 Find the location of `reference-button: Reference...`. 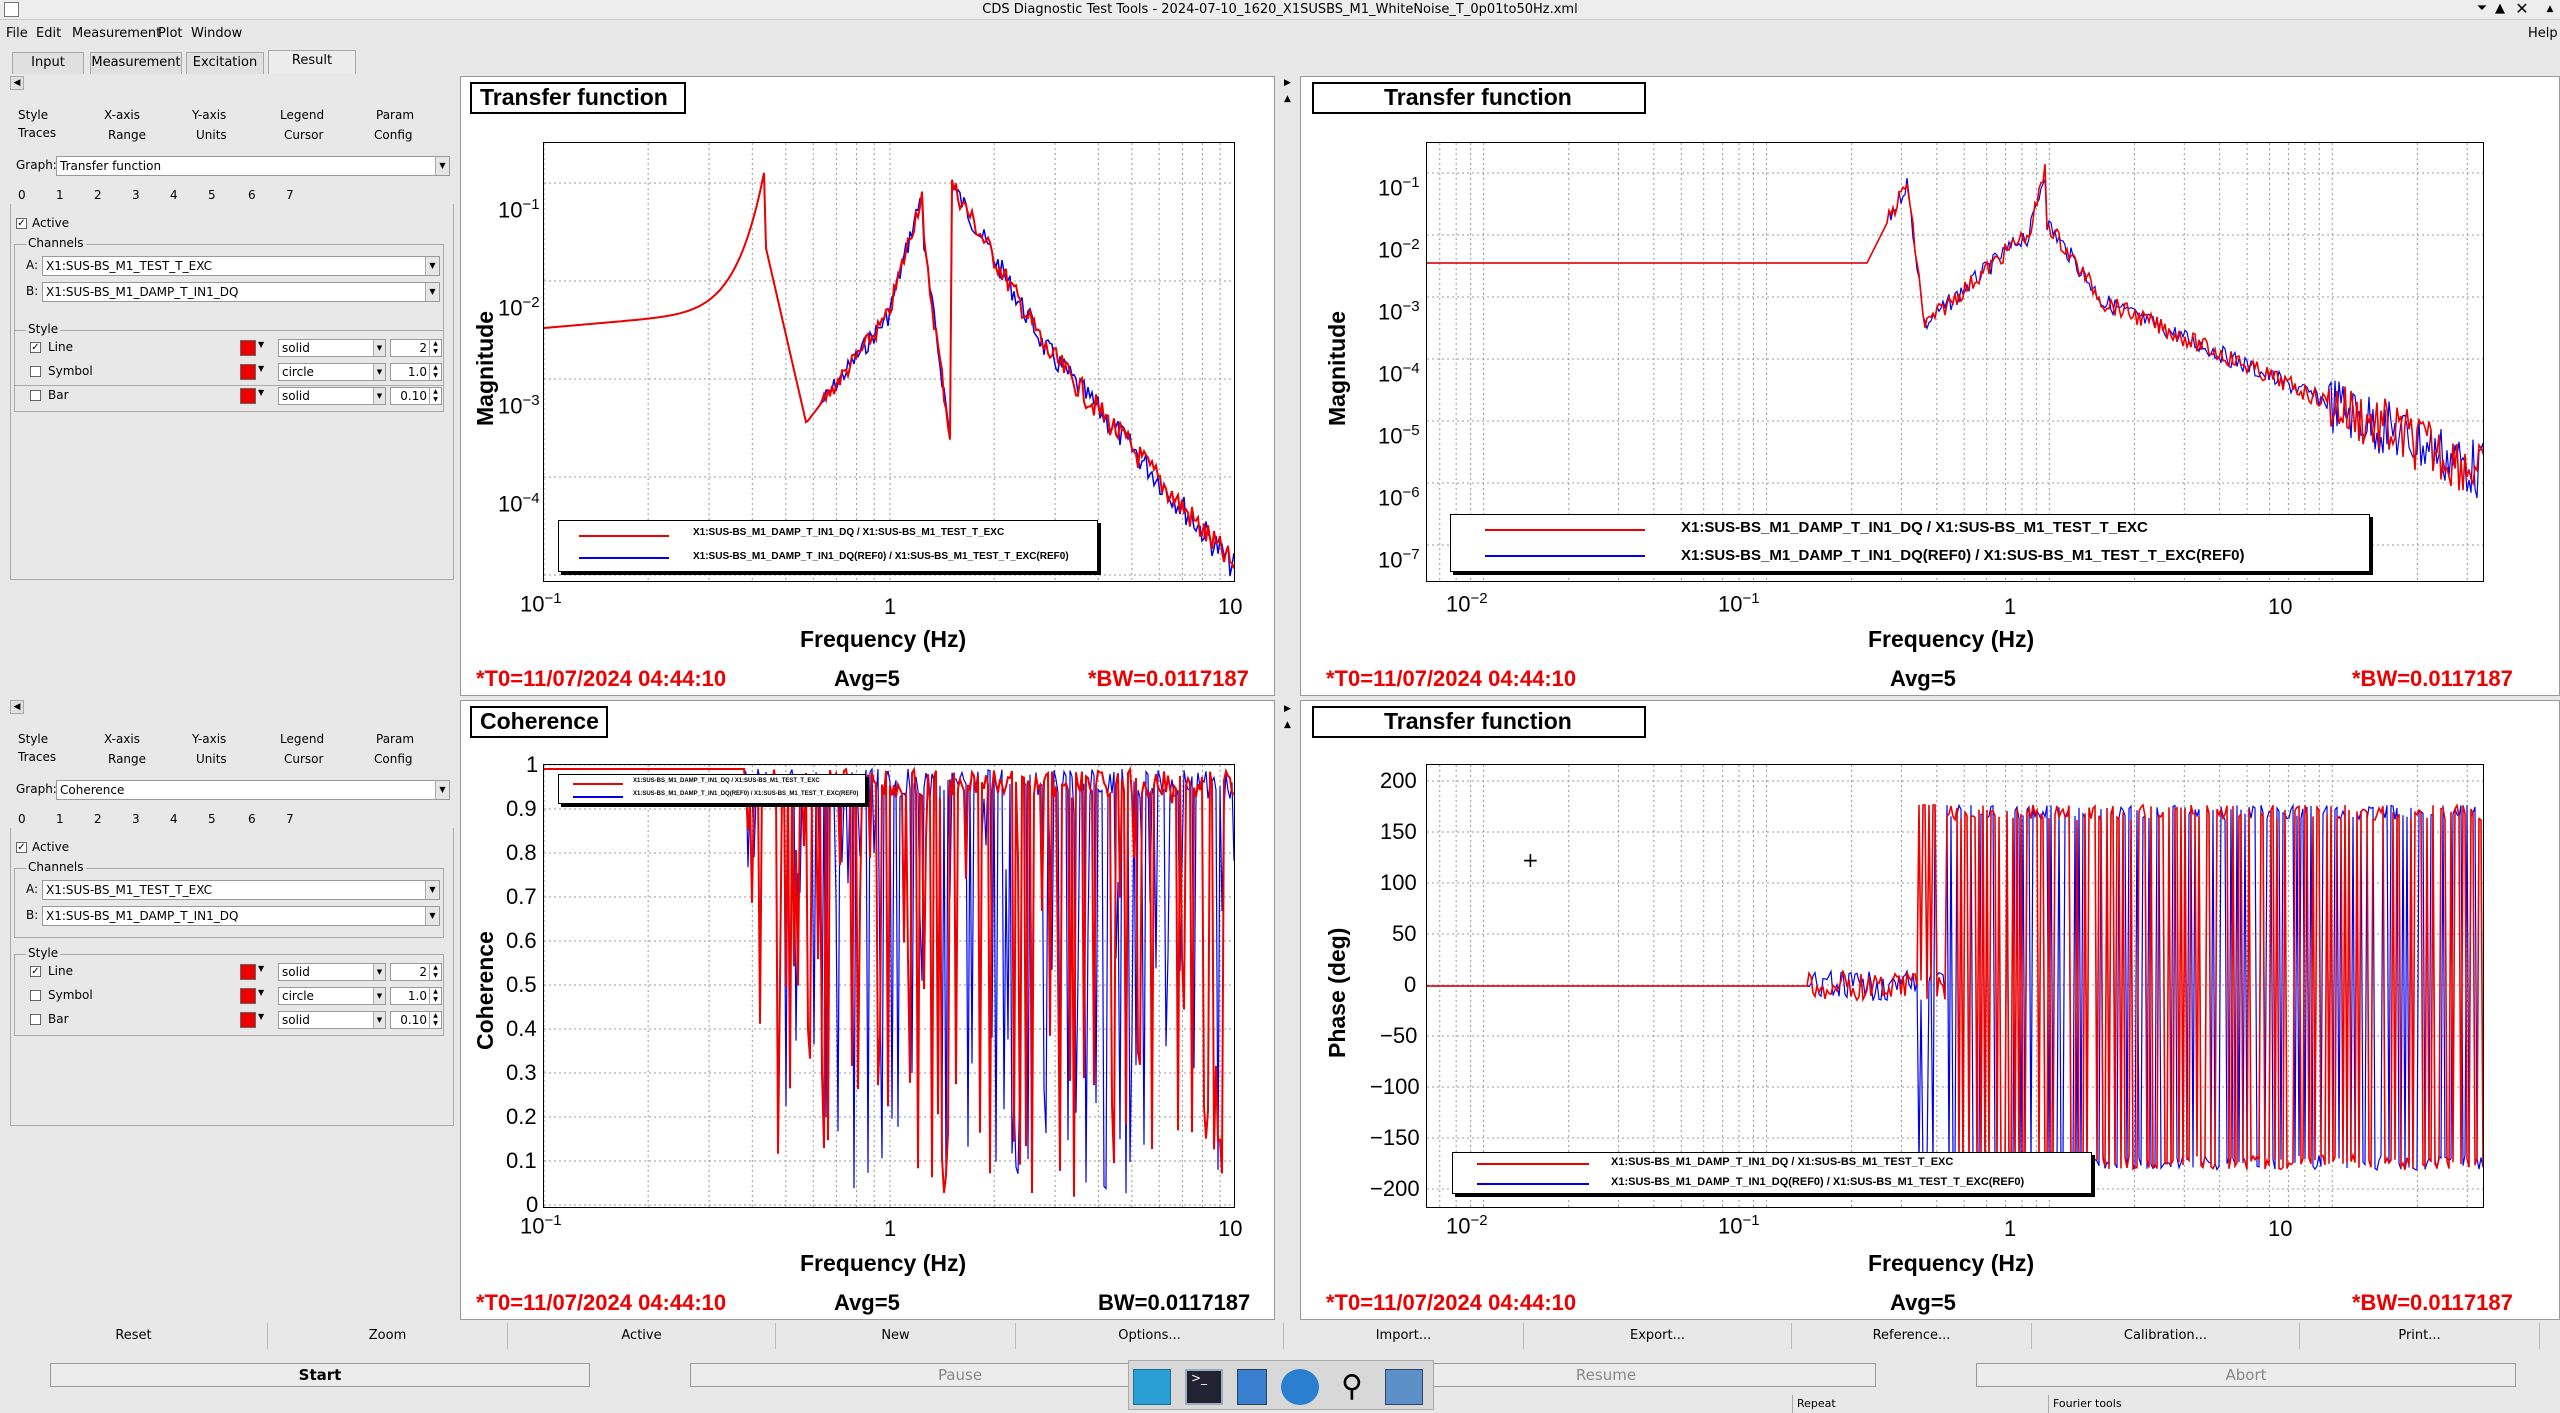

reference-button: Reference... is located at coordinates (1912, 1336).